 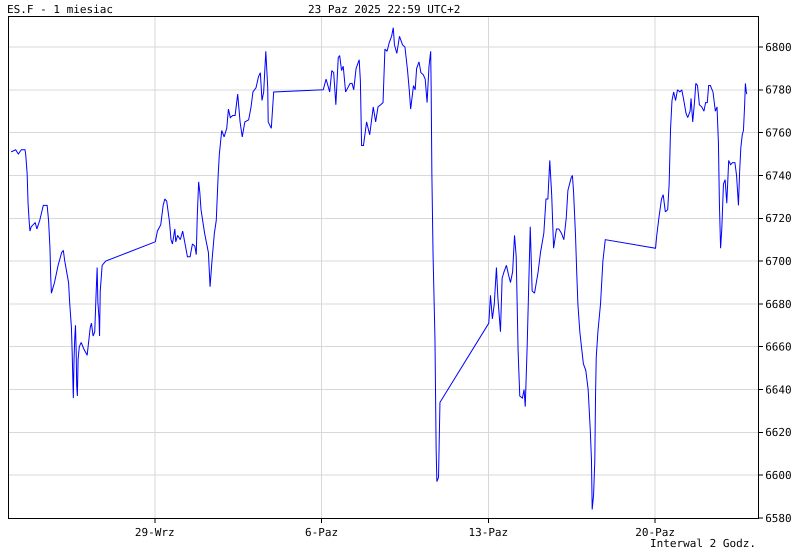 I want to click on y-tick-label: 6580, so click(x=778, y=518).